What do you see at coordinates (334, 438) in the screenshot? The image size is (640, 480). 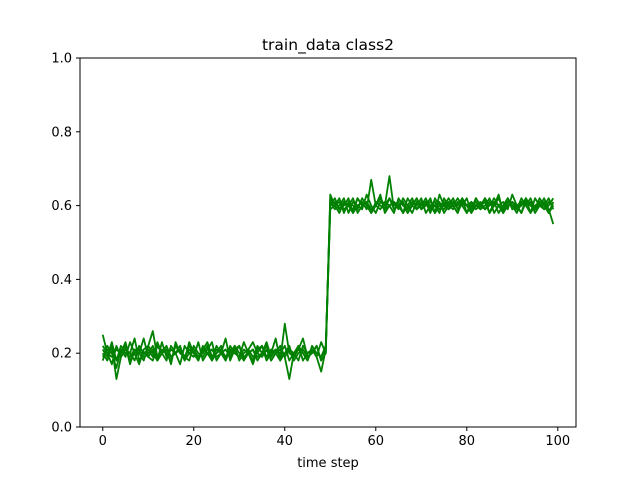 I see `x-axis-ticks: 0 20 40 60 80 100` at bounding box center [334, 438].